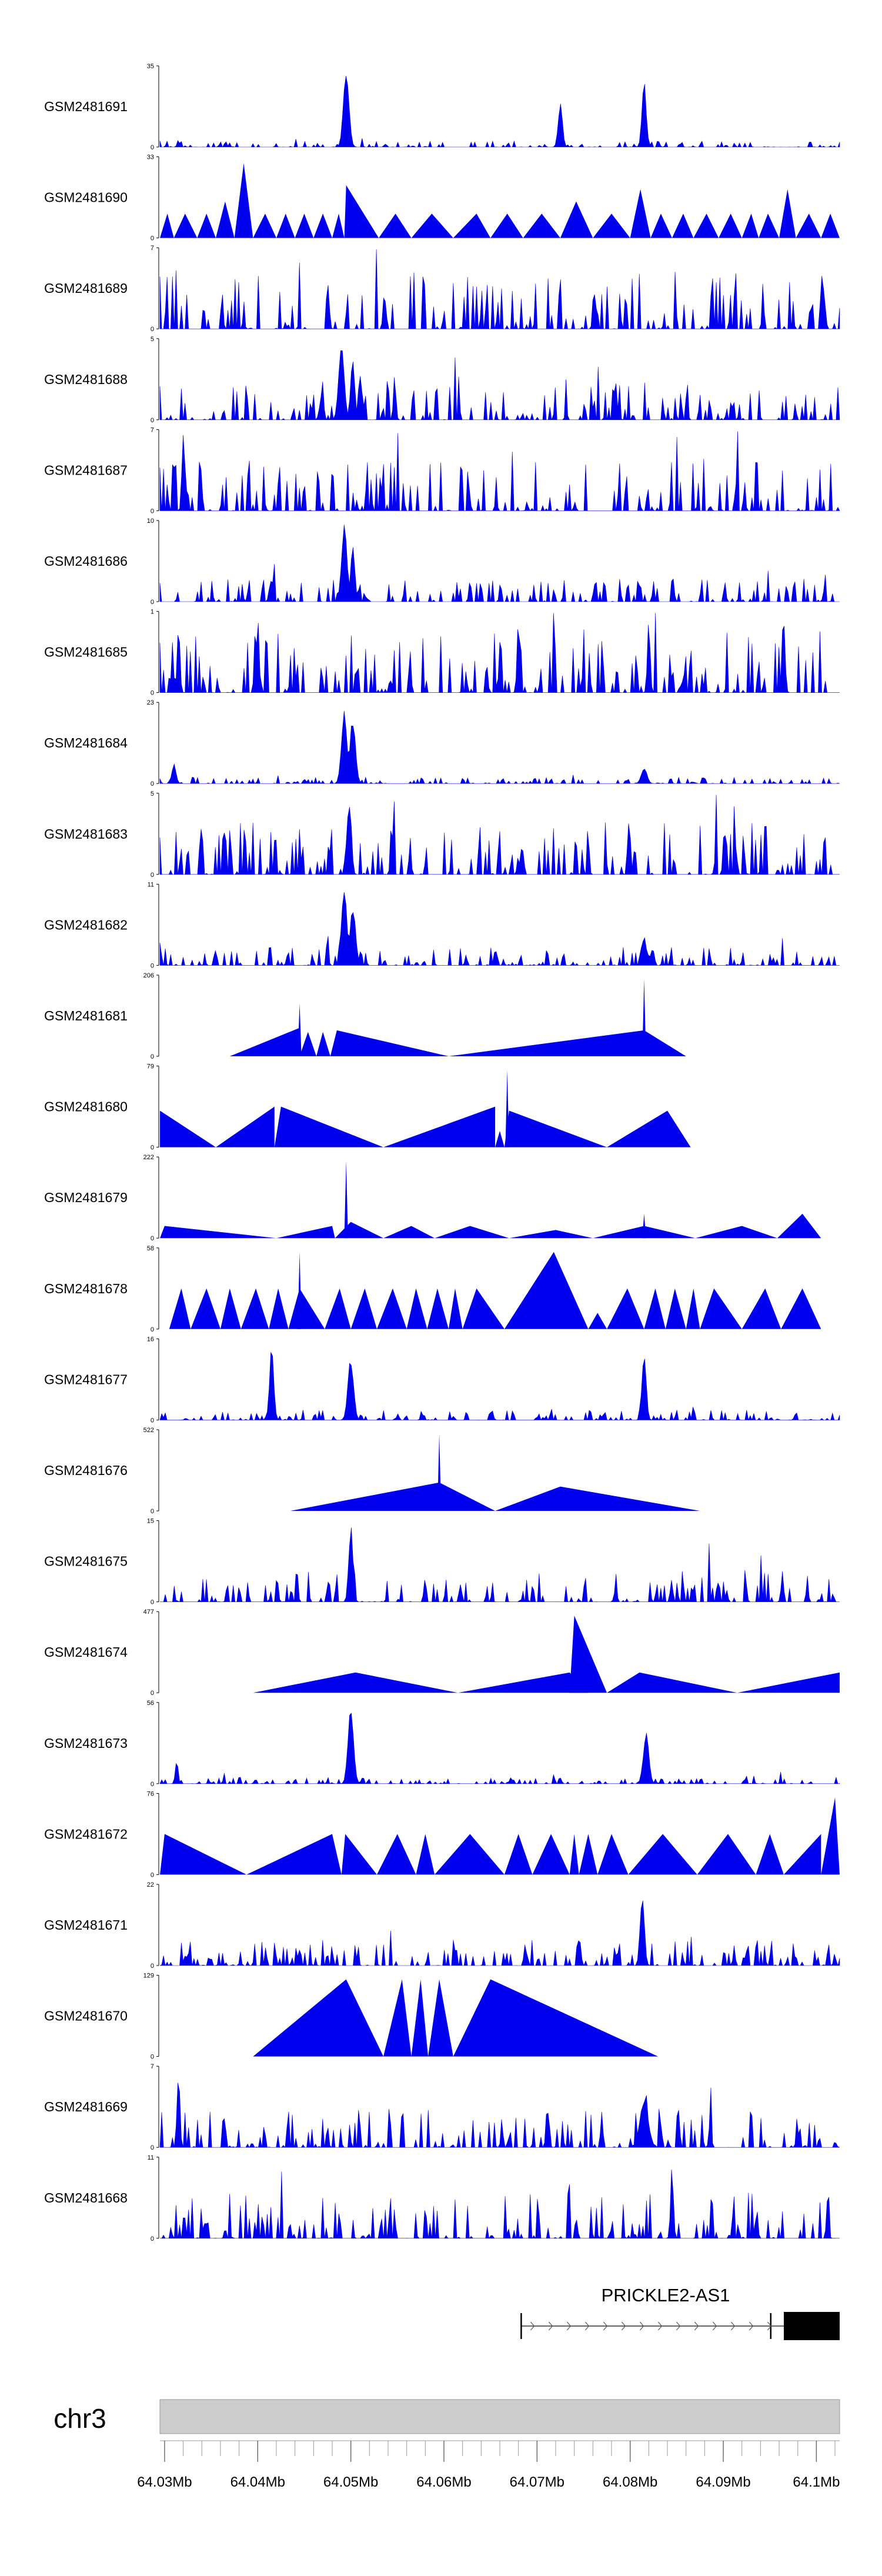 The width and height of the screenshot is (882, 2576). I want to click on track-label: GSM2481686, so click(86, 561).